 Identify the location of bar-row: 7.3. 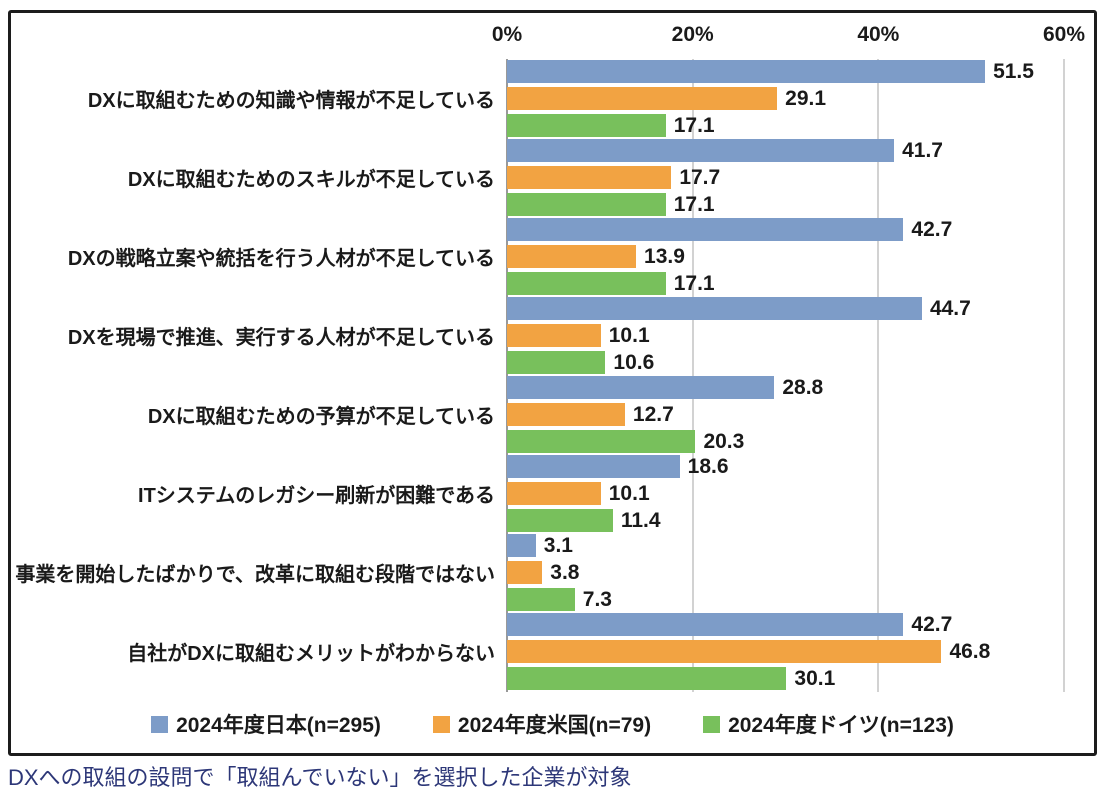
(785, 599).